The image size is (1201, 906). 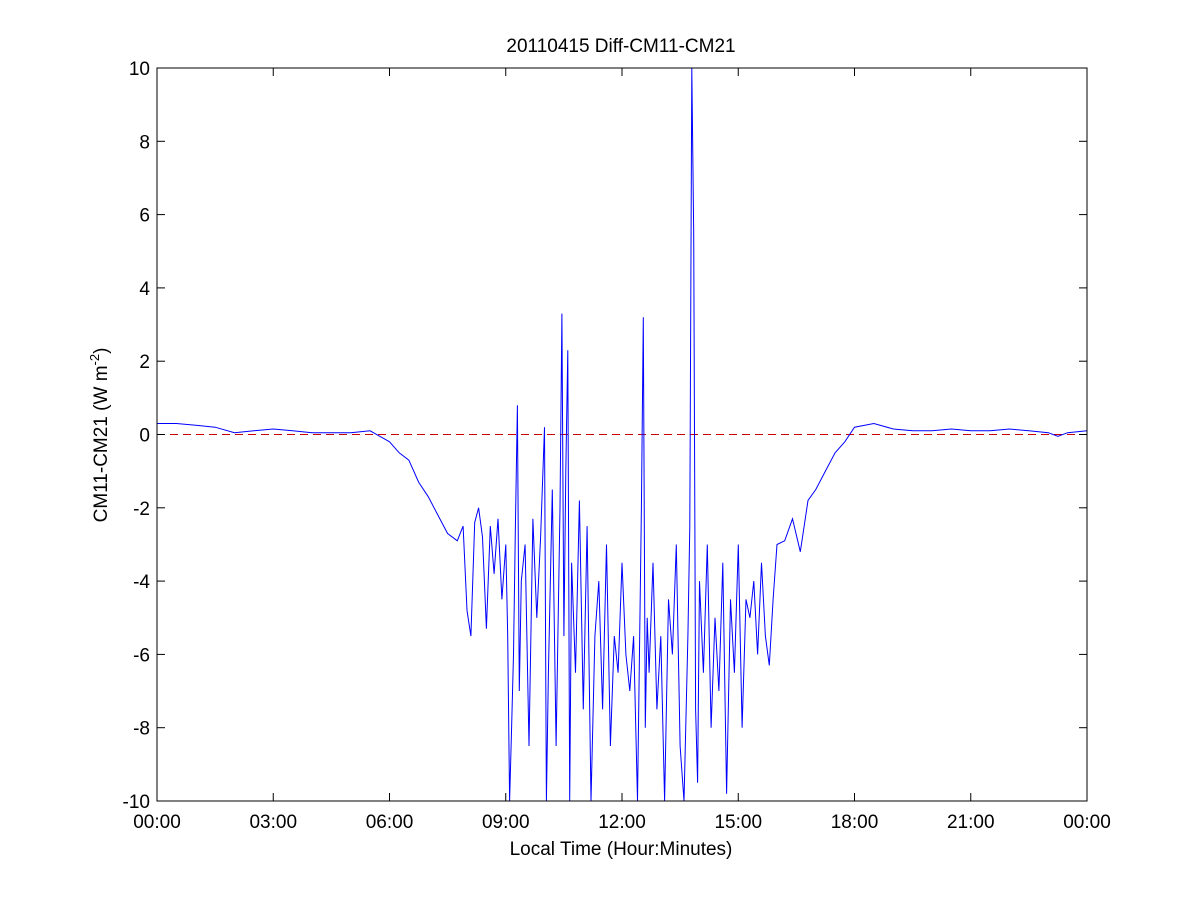 What do you see at coordinates (144, 436) in the screenshot?
I see `y-tick-label: 0` at bounding box center [144, 436].